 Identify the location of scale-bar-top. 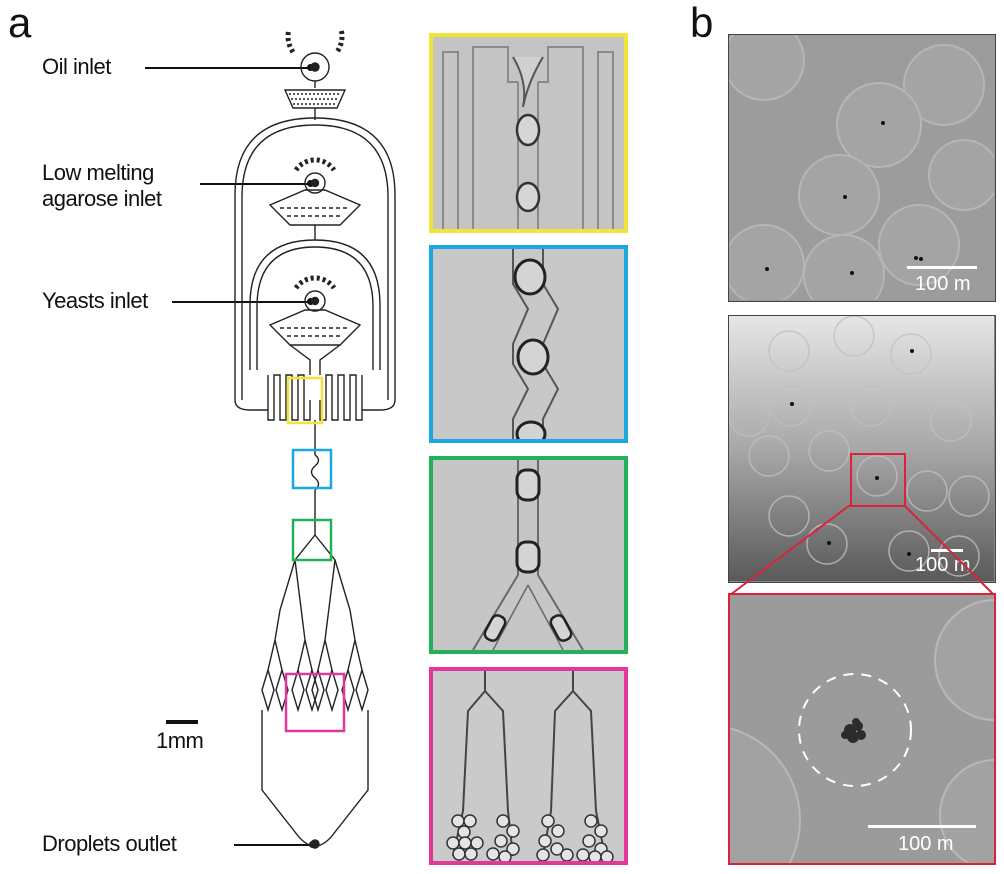
(942, 267).